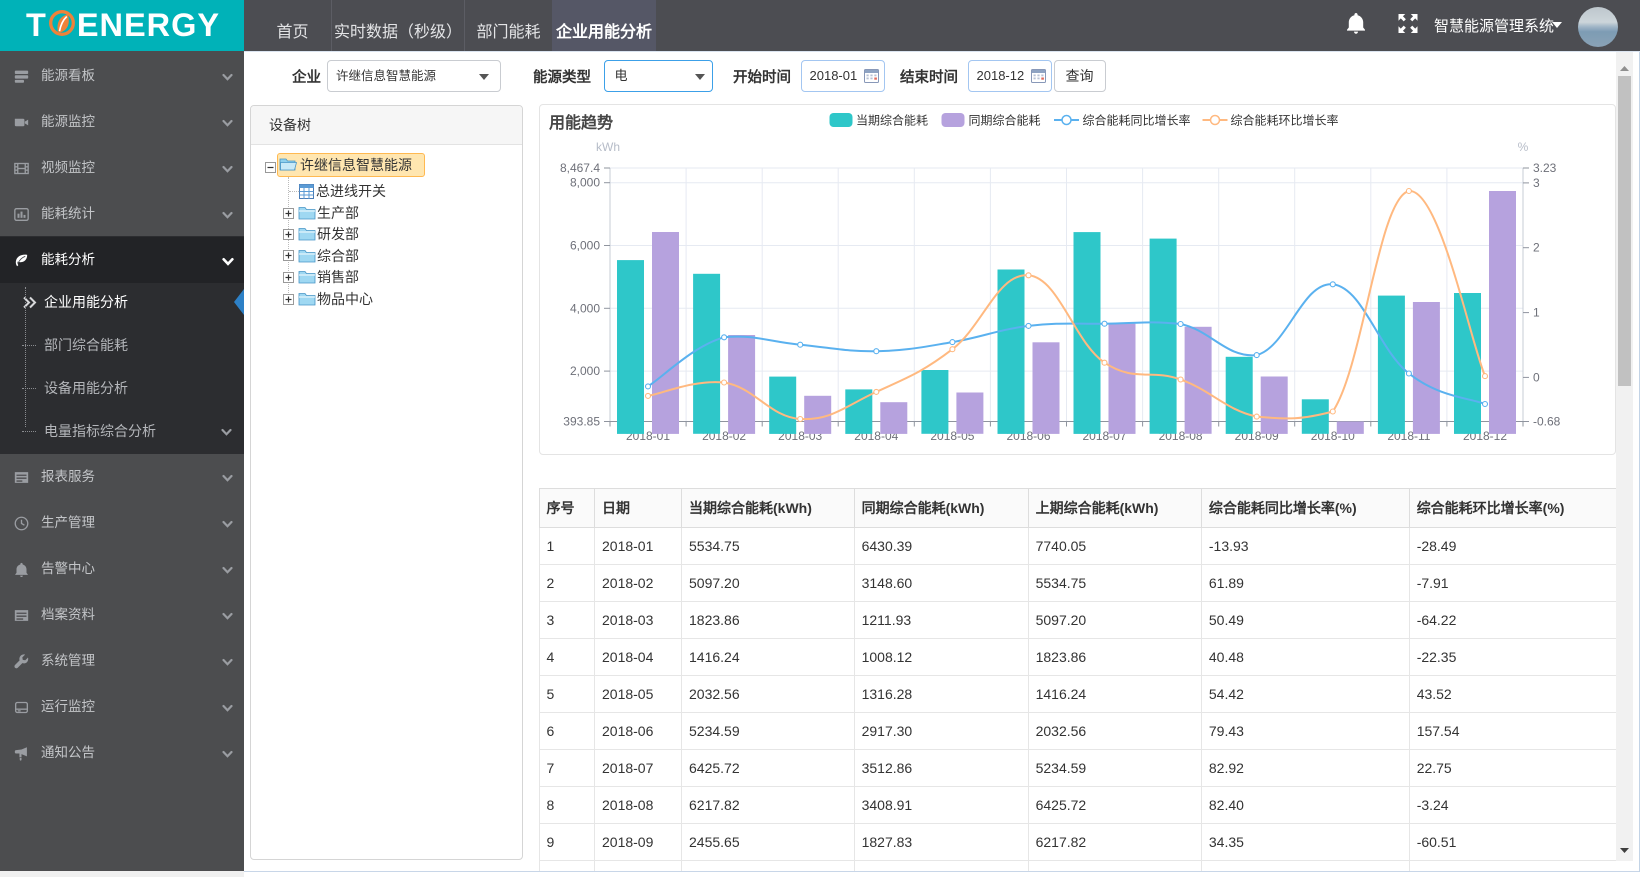 This screenshot has width=1640, height=877. Describe the element at coordinates (1136, 120) in the screenshot. I see `svg-text: 综合能耗同比增长率` at that location.